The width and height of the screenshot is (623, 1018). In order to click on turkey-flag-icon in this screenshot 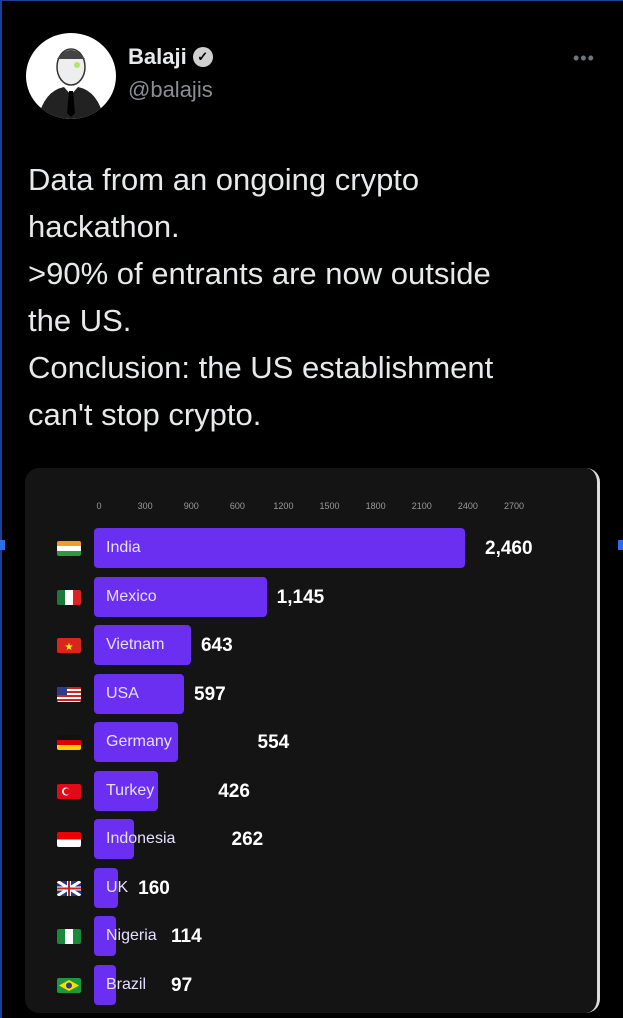, I will do `click(69, 791)`.